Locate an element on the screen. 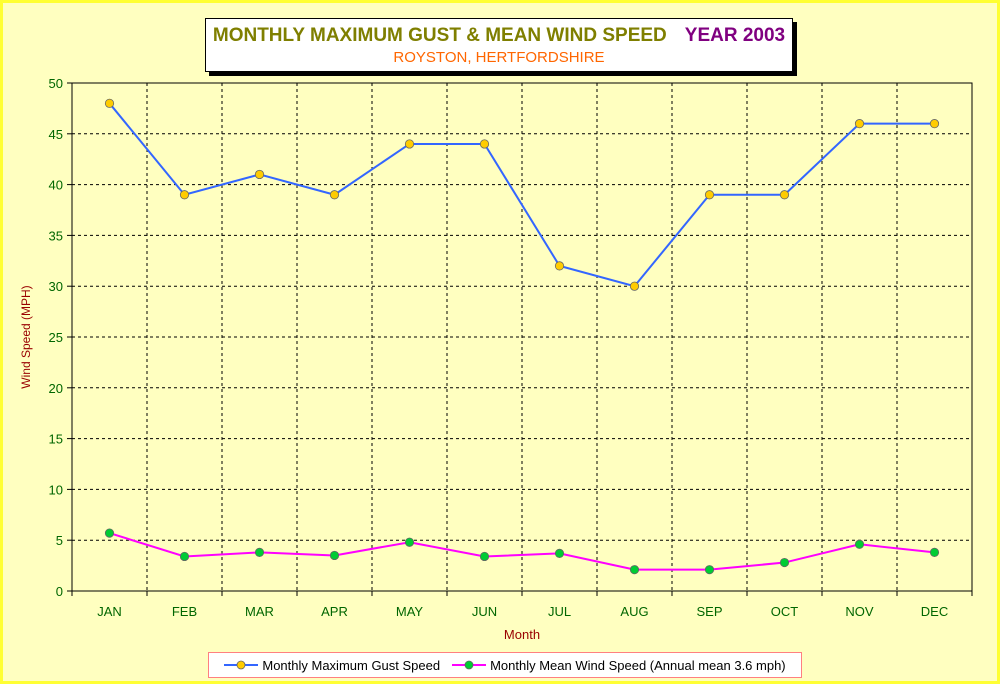 Image resolution: width=1000 pixels, height=684 pixels. y-tick-label: 45 is located at coordinates (56, 134).